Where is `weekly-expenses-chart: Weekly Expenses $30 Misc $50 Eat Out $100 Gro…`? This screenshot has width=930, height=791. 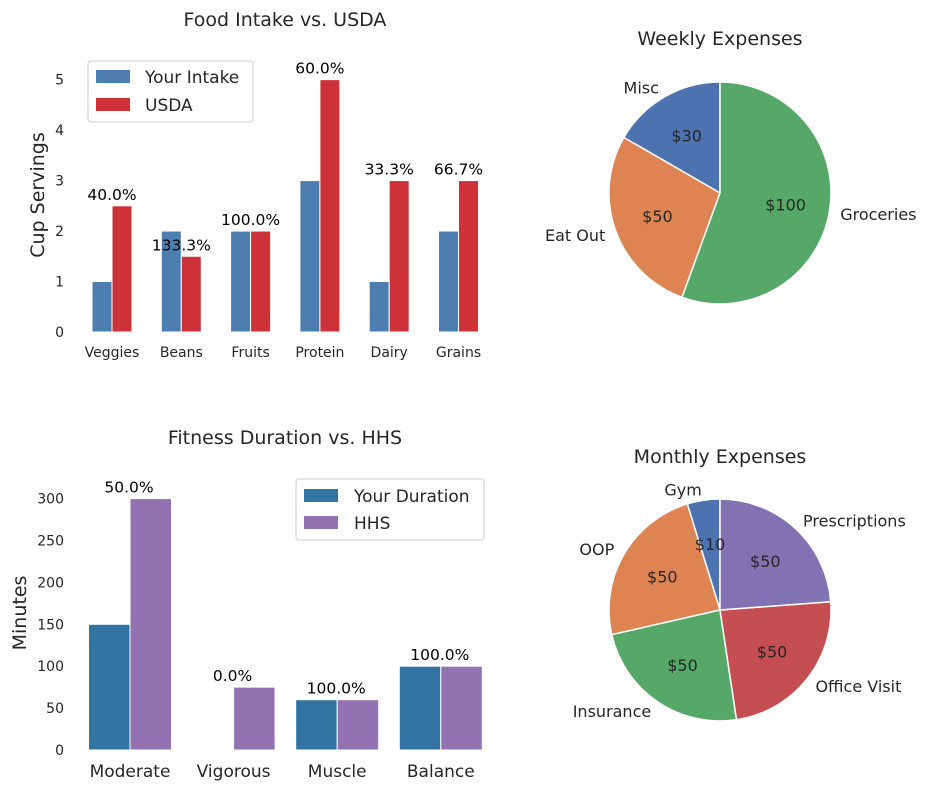 weekly-expenses-chart: Weekly Expenses $30 Misc $50 Eat Out $100 Gro… is located at coordinates (731, 166).